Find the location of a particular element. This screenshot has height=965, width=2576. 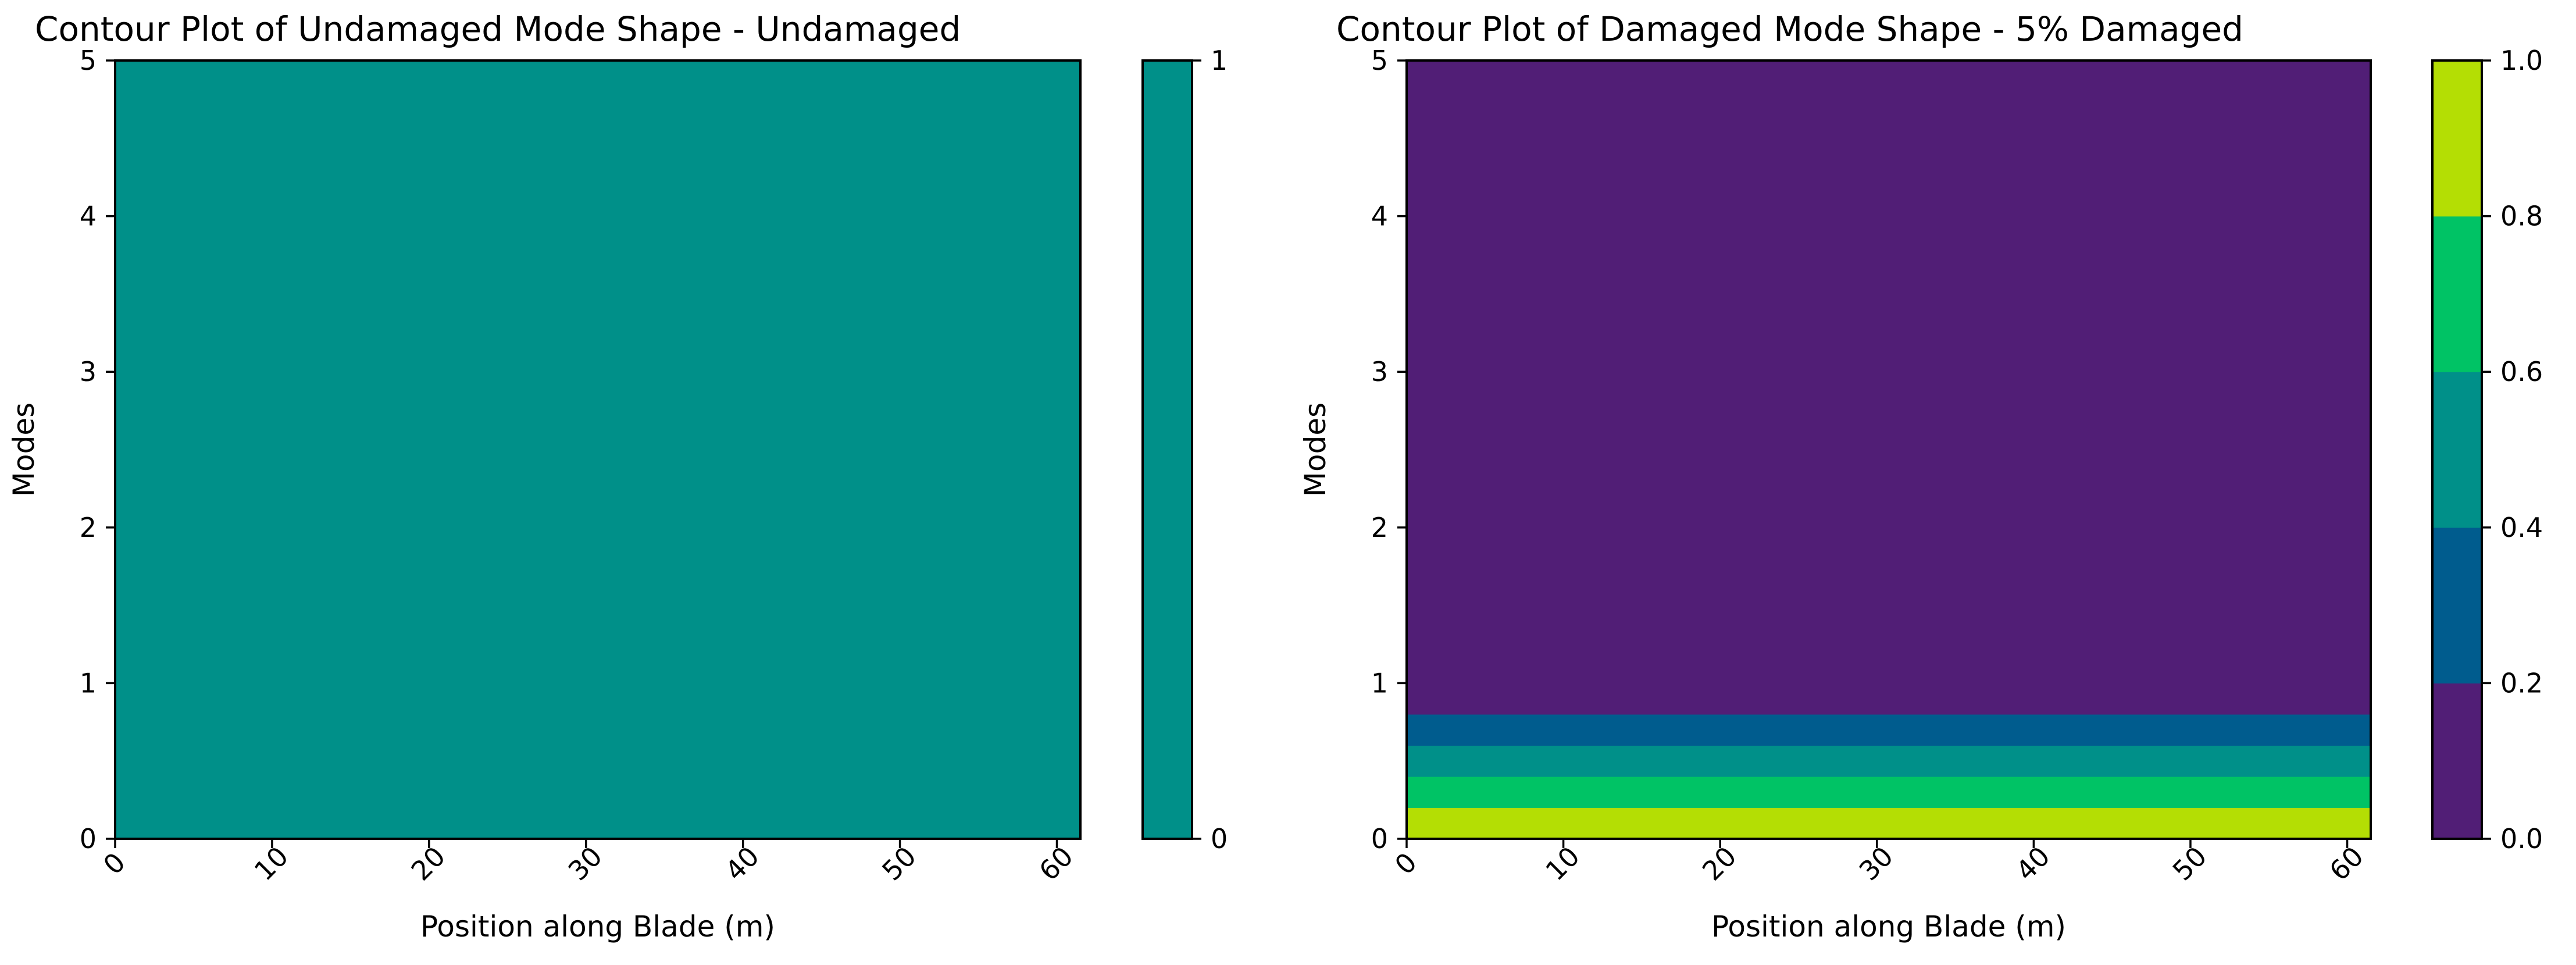

colorbar-tick-label: 0.6 is located at coordinates (2521, 371).